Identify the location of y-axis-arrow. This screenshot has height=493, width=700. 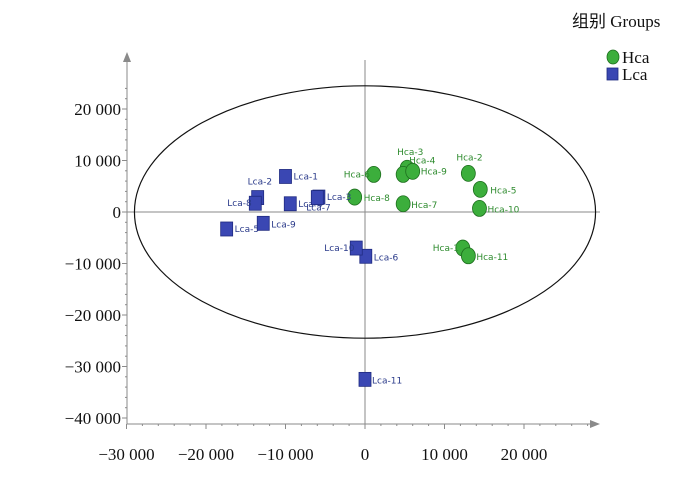
(127, 57).